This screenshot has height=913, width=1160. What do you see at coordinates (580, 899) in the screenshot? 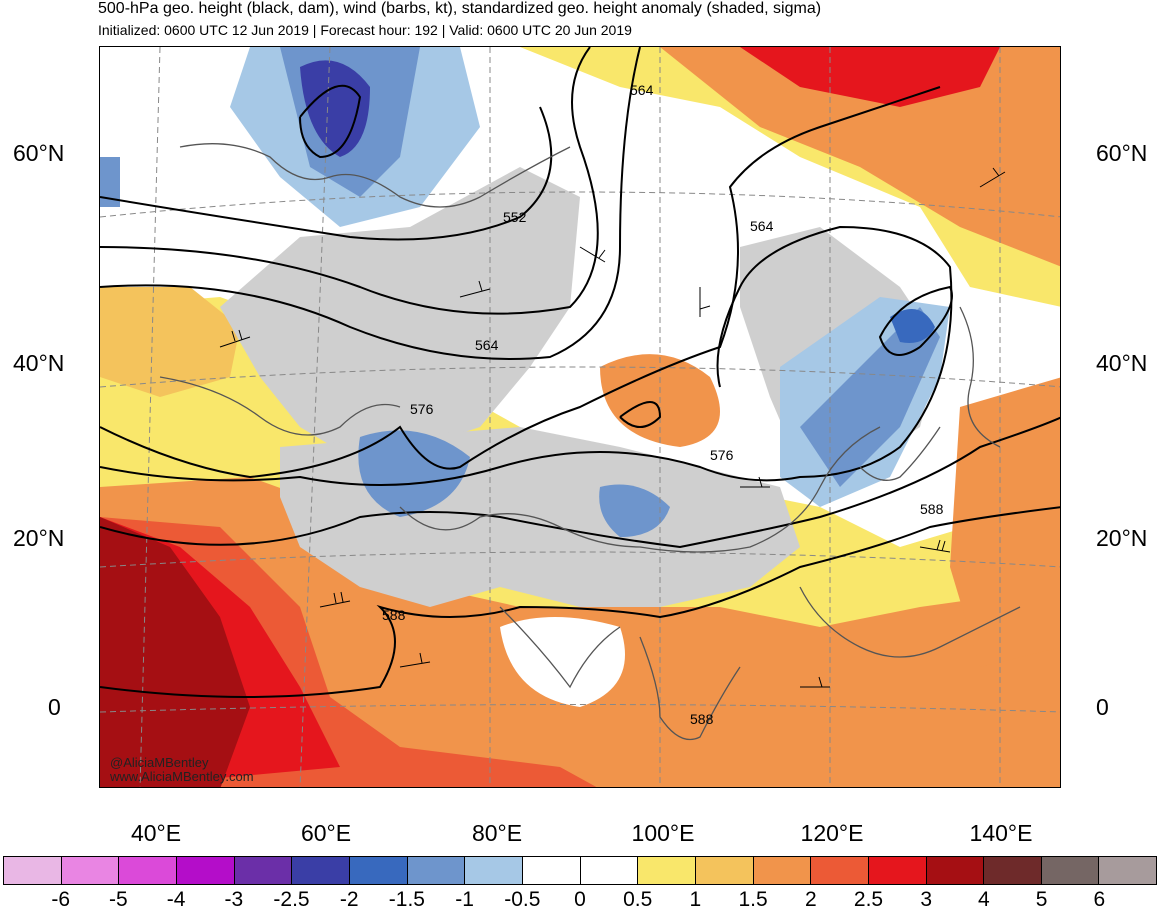
I see `colorbar-tick-label: 0` at bounding box center [580, 899].